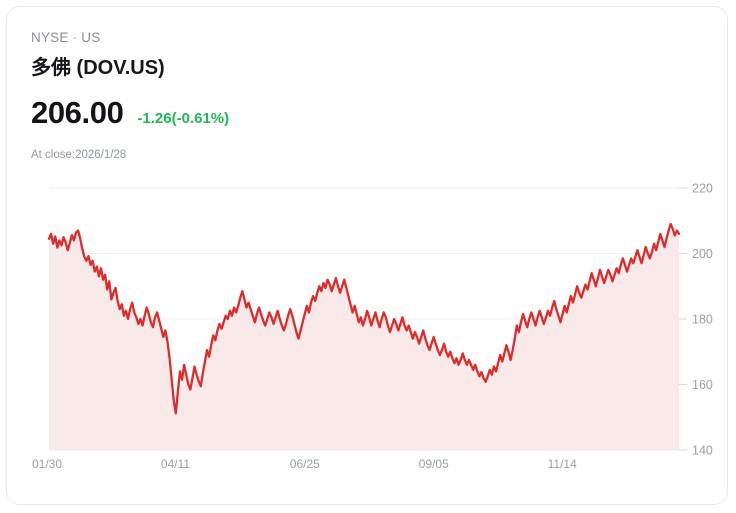 The image size is (736, 513). What do you see at coordinates (91, 37) in the screenshot?
I see `region-label: US` at bounding box center [91, 37].